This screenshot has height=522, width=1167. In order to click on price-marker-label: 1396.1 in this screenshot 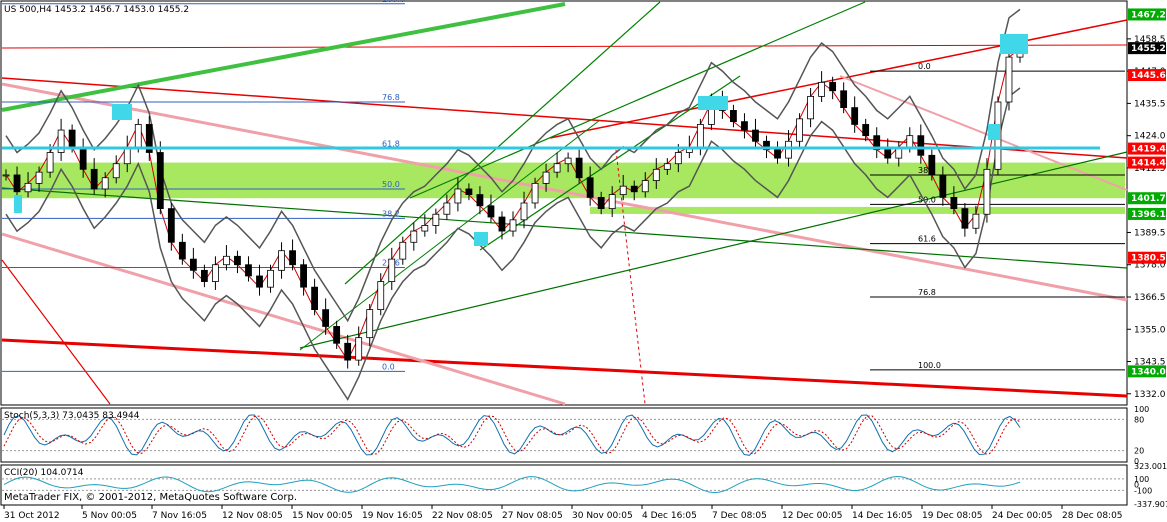, I will do `click(1148, 215)`.